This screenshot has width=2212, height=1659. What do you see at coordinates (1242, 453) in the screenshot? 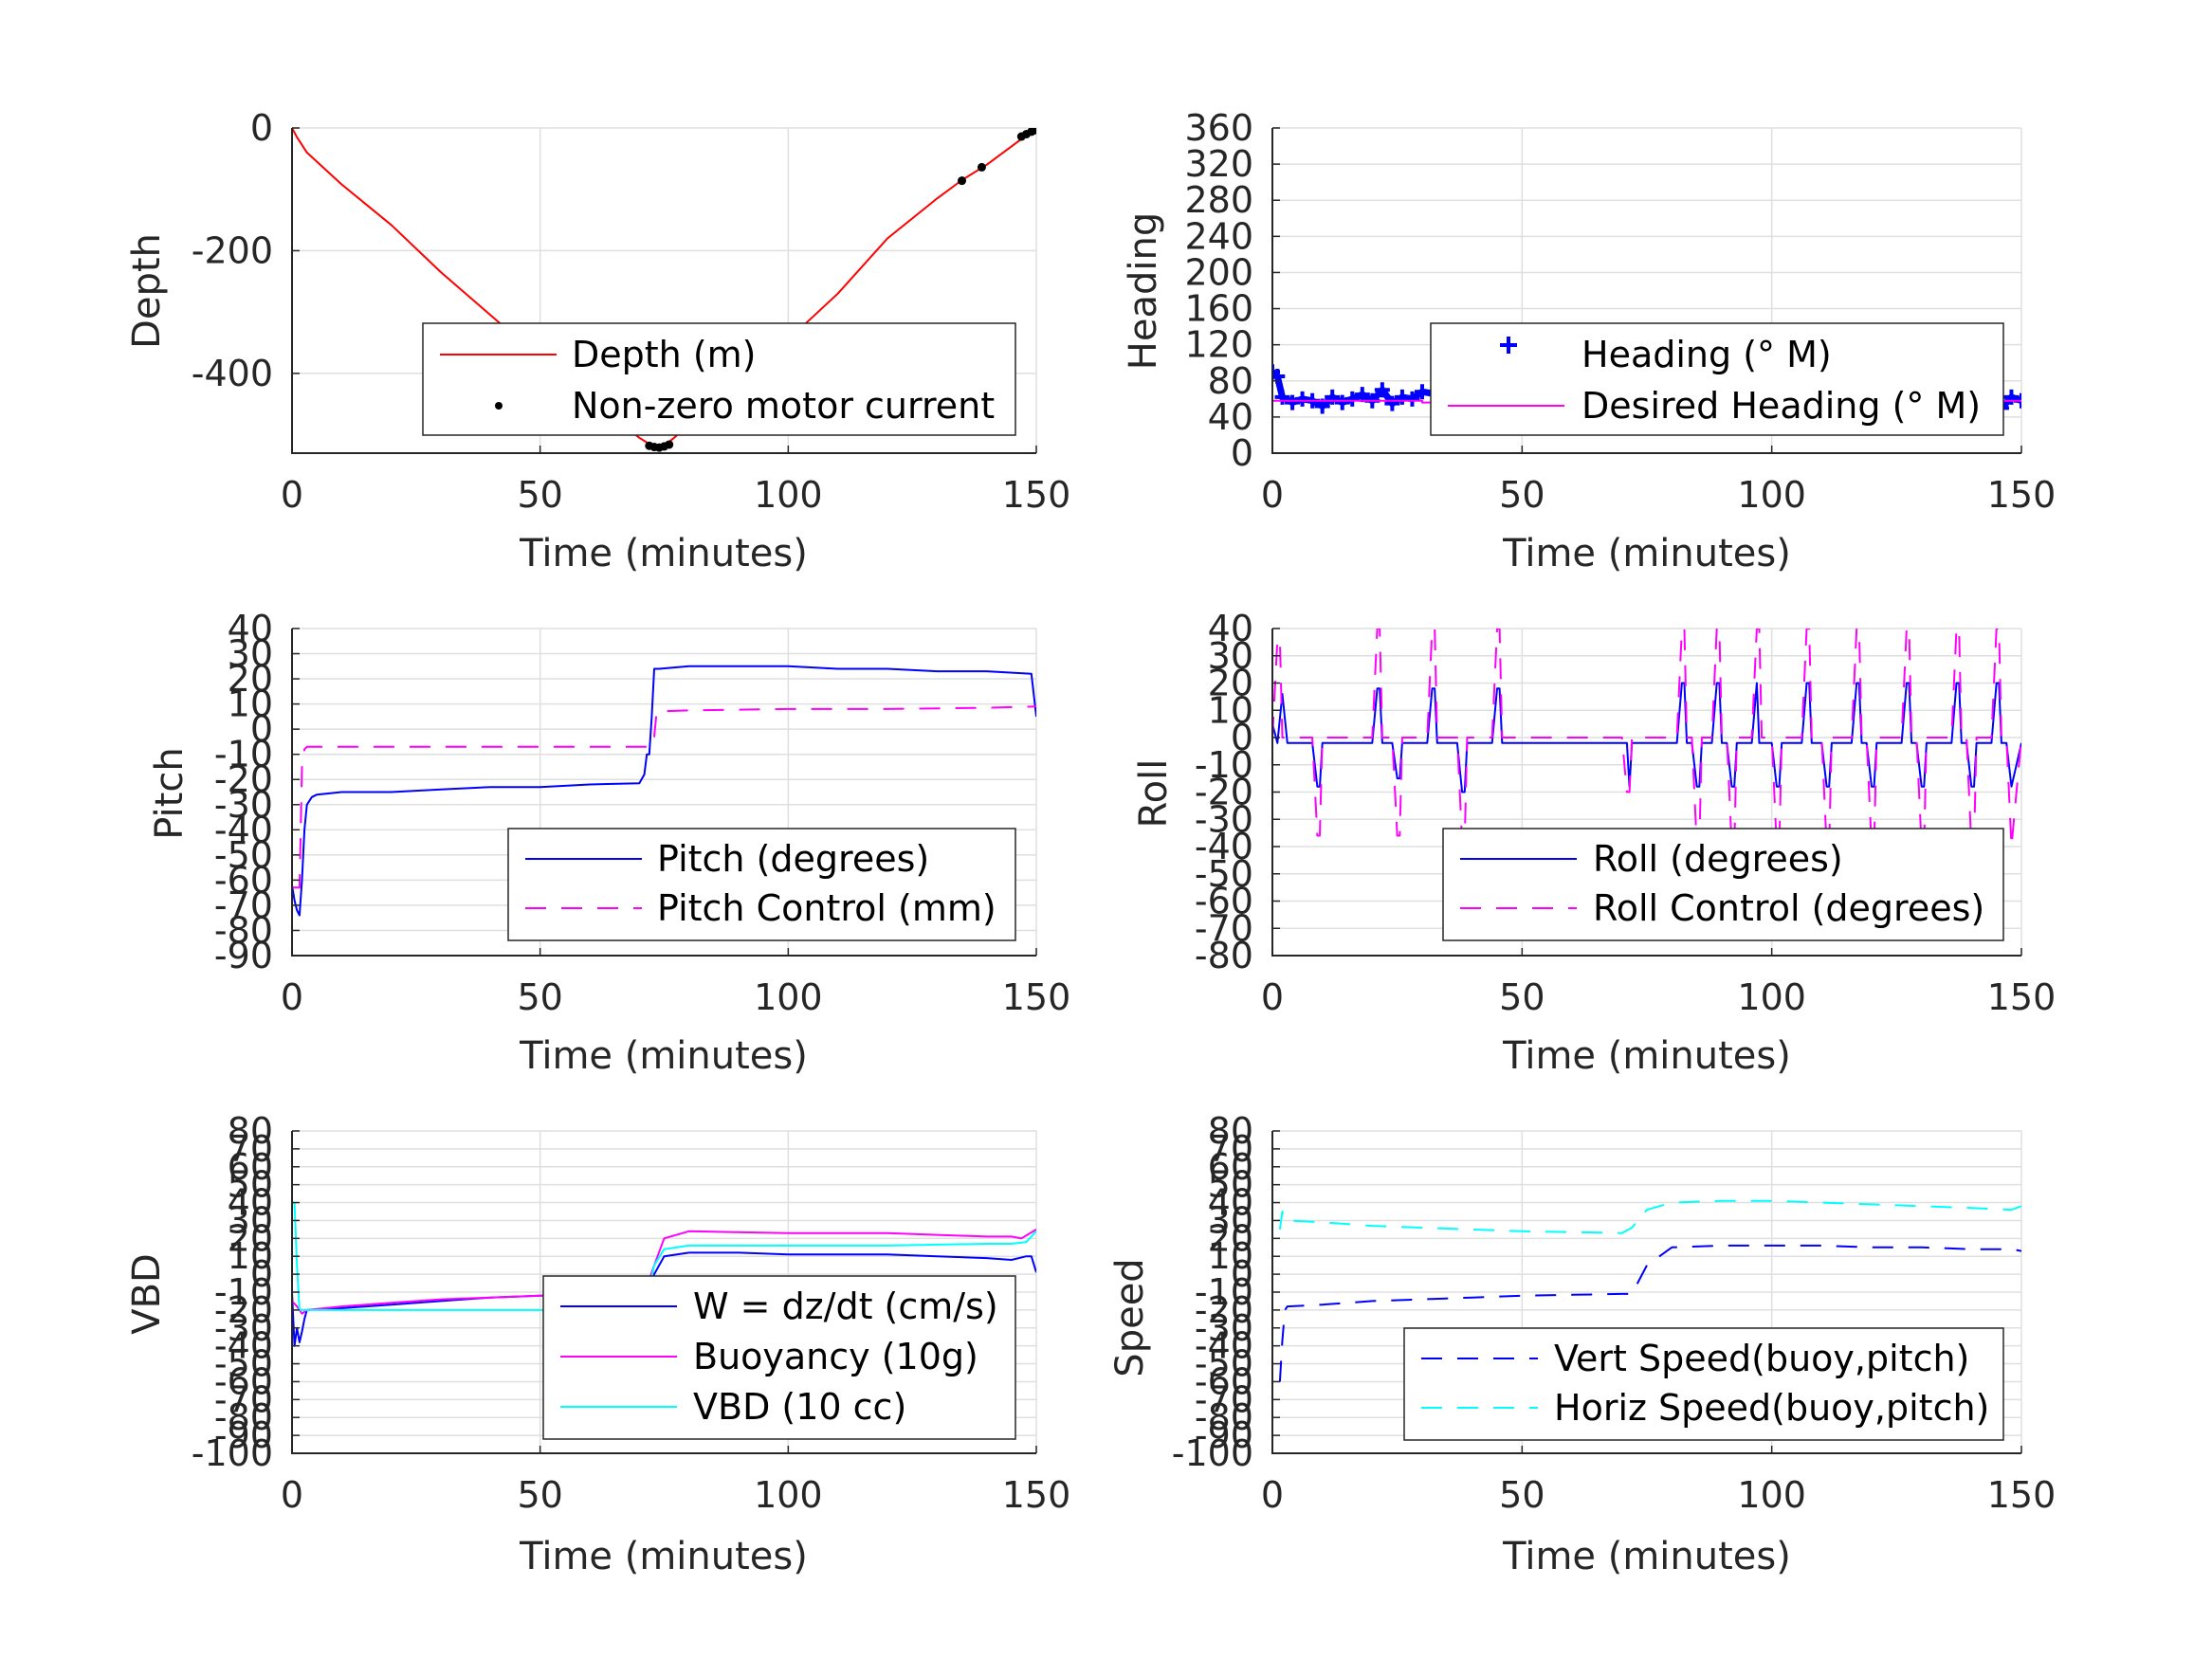
I see `heading-y-tick-label: 0` at bounding box center [1242, 453].